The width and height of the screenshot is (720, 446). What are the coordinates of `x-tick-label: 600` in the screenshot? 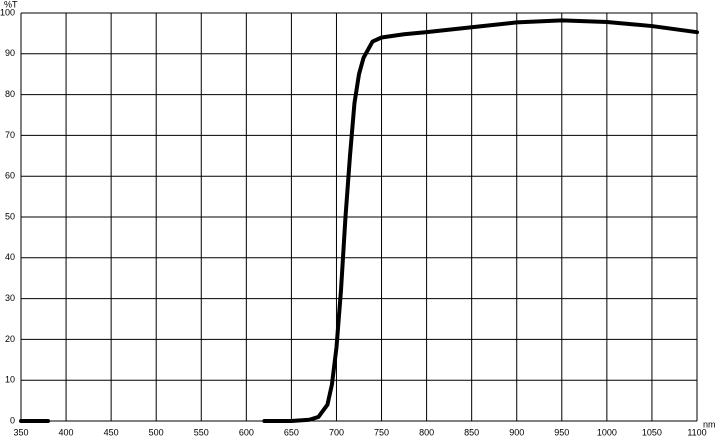 It's located at (246, 432).